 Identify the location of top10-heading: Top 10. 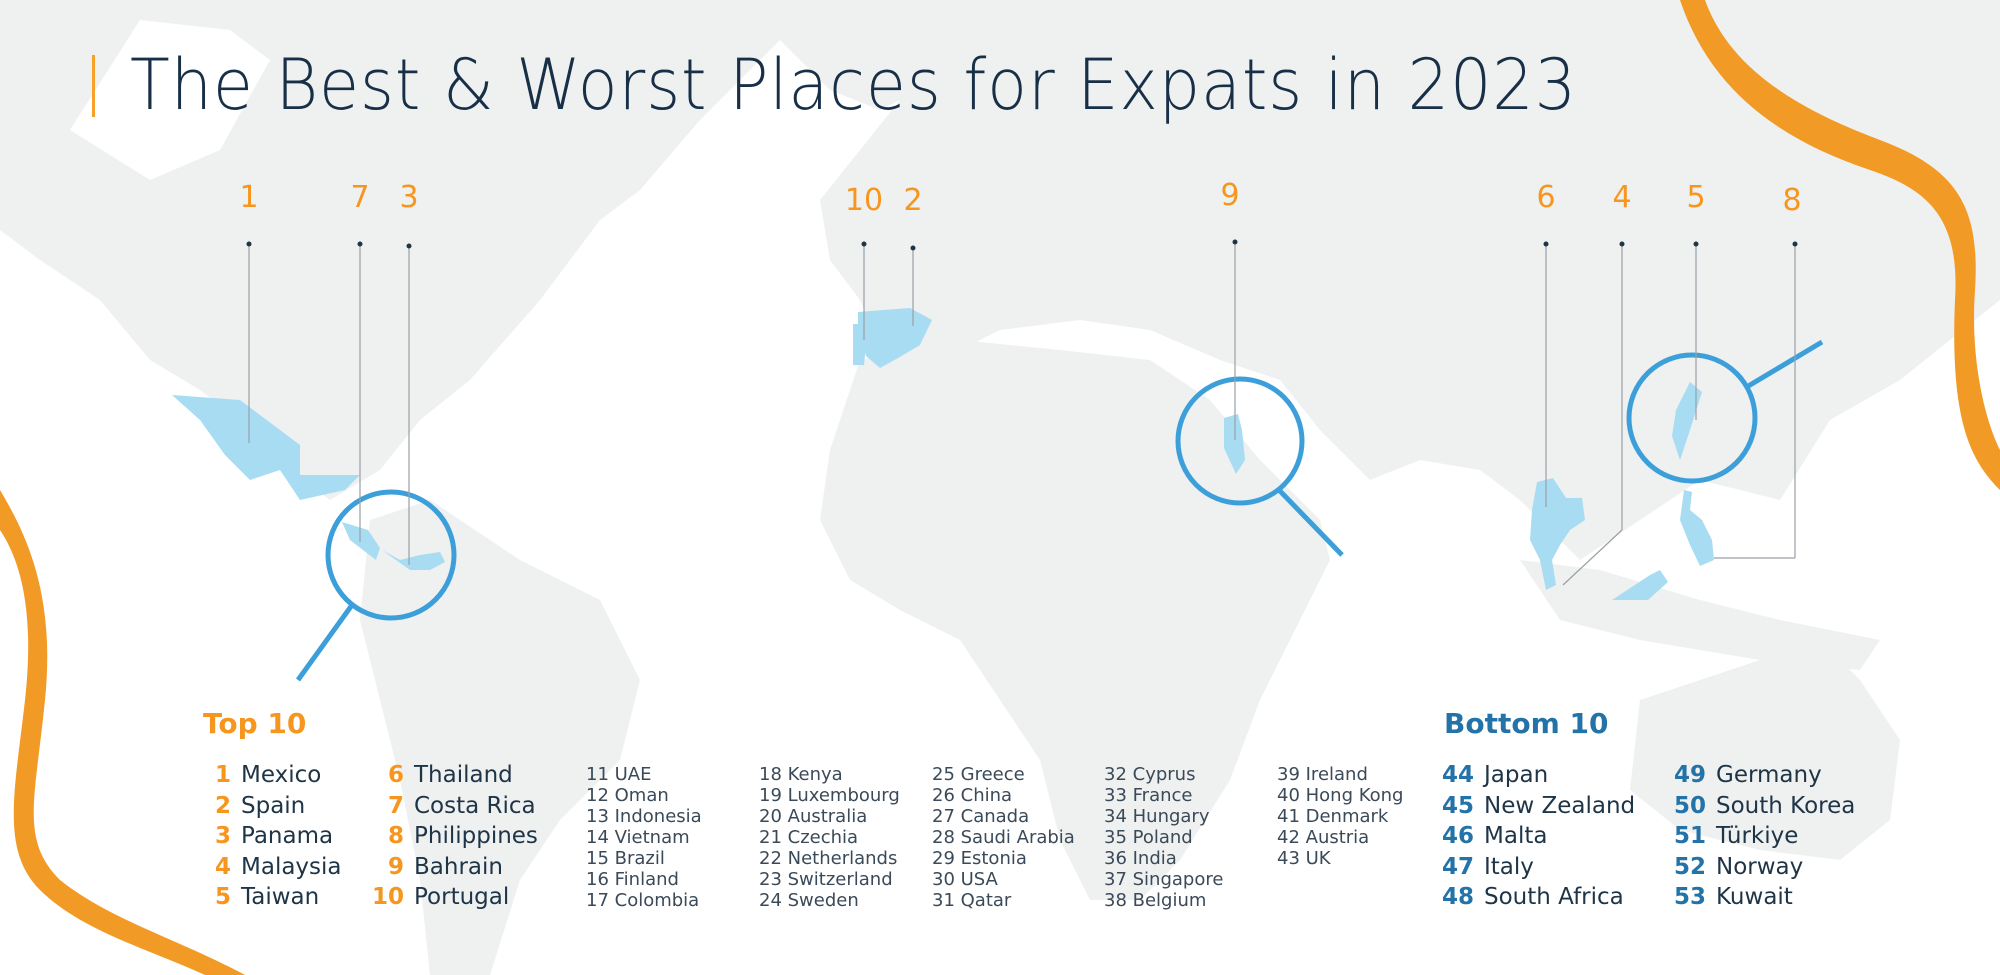
(255, 723).